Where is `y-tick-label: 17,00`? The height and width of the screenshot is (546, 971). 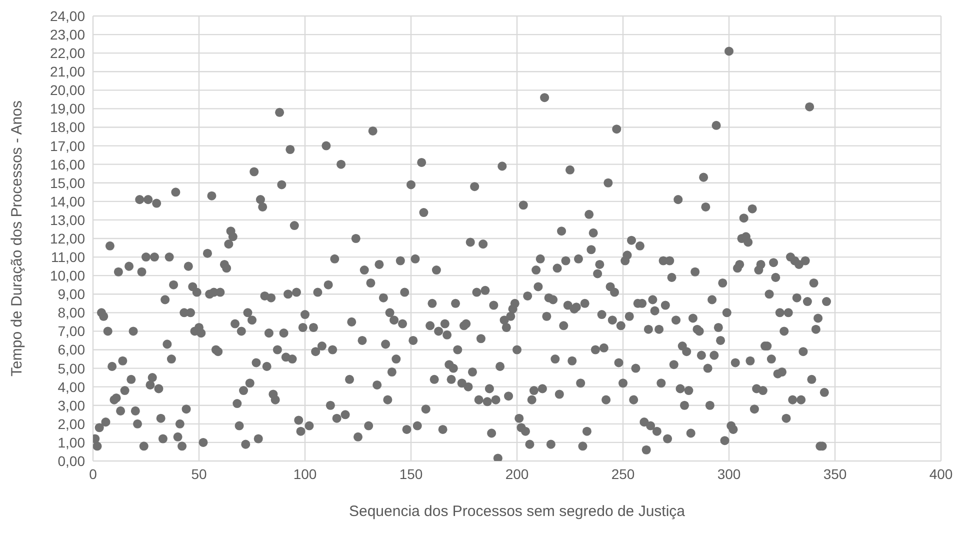
y-tick-label: 17,00 is located at coordinates (68, 146).